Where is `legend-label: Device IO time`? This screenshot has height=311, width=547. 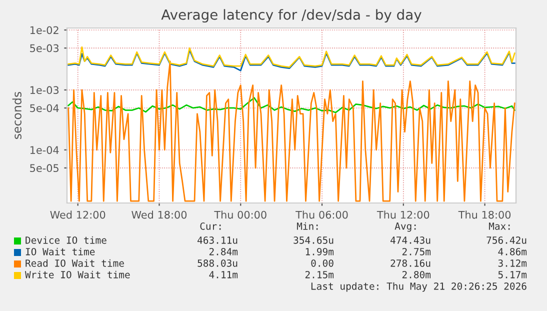 legend-label: Device IO time is located at coordinates (66, 240).